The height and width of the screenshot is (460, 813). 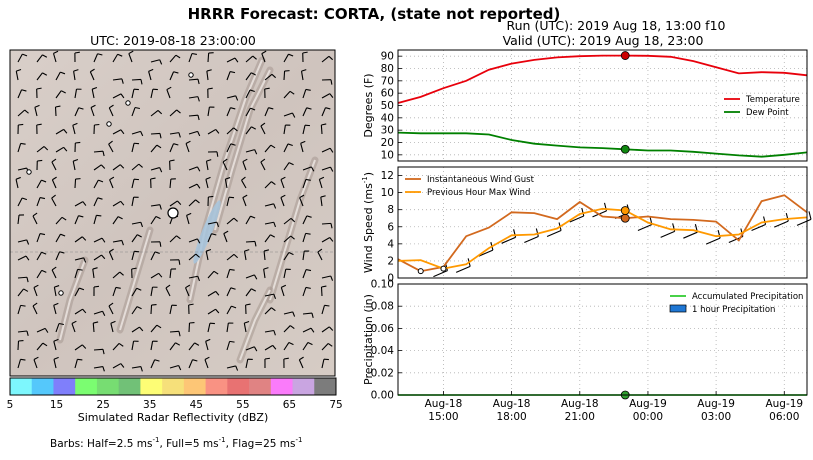 I want to click on x-tick-time: 15:00, so click(x=443, y=417).